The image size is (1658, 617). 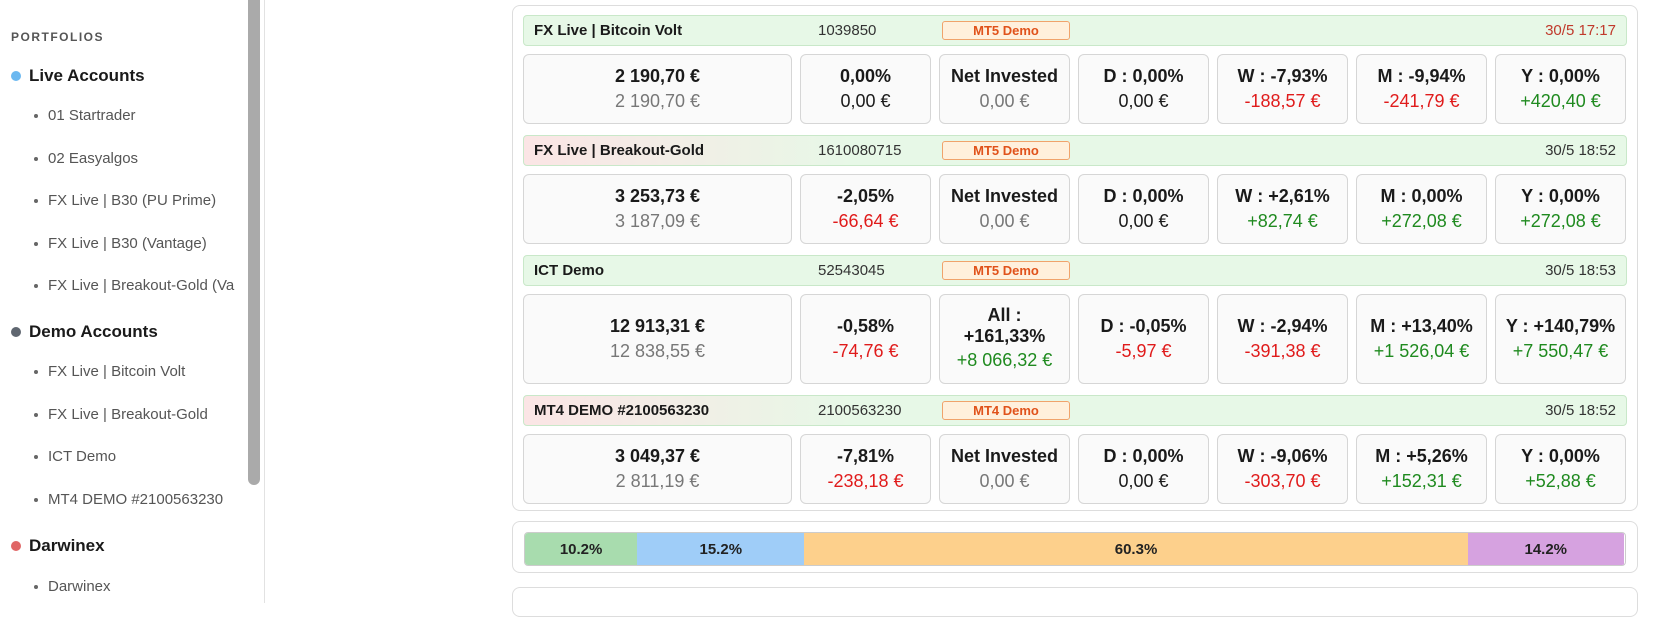 I want to click on pnl-percent: -7,81%, so click(x=865, y=456).